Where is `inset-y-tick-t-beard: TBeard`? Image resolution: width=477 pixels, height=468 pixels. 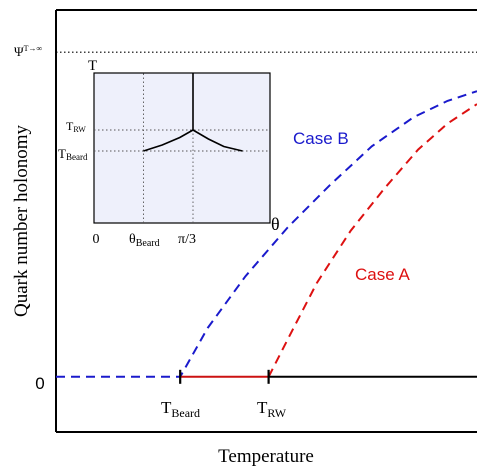
inset-y-tick-t-beard: TBeard is located at coordinates (73, 154).